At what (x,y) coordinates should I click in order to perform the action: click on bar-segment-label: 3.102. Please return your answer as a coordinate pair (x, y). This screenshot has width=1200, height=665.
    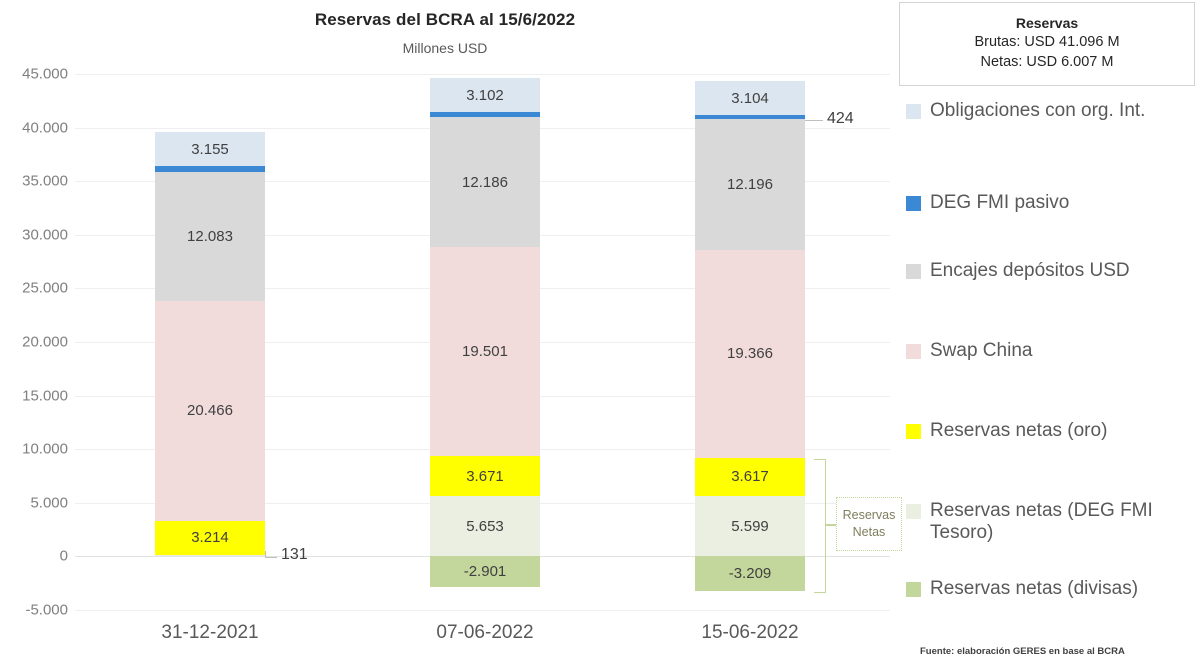
    Looking at the image, I should click on (485, 95).